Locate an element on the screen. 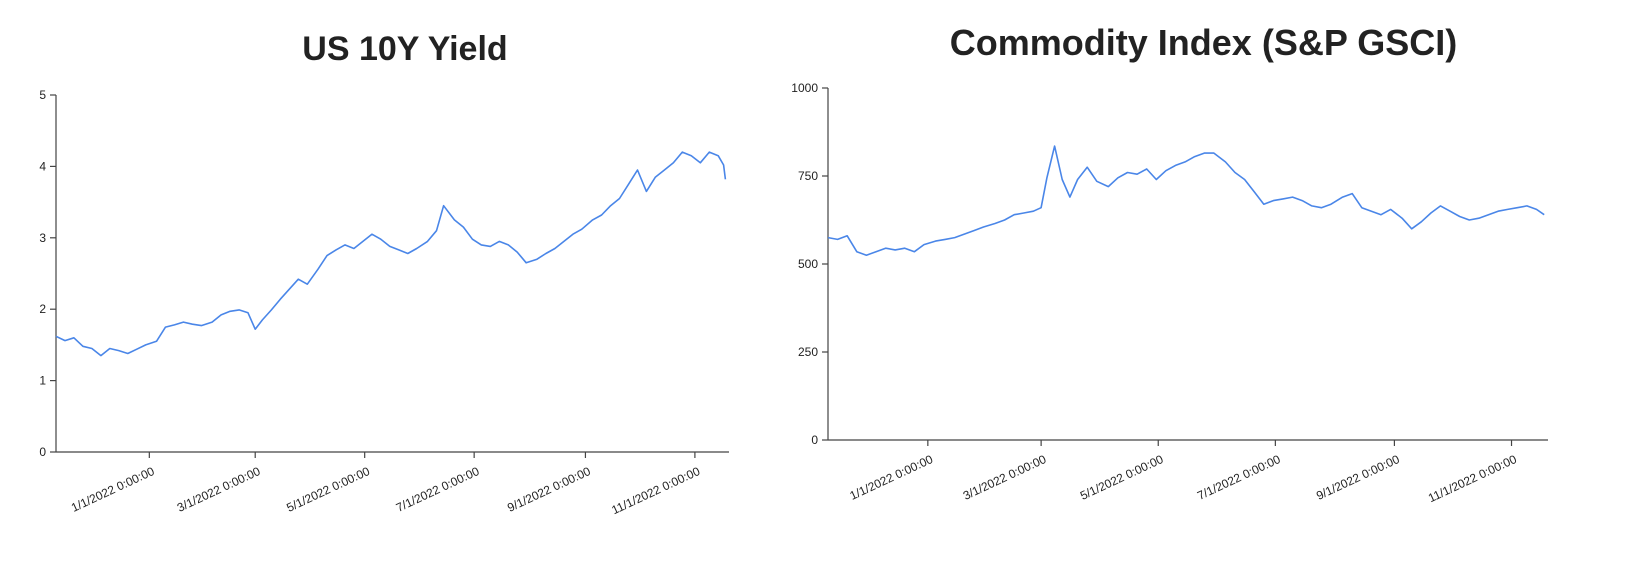 The image size is (1637, 564). y-tick-label: 500 is located at coordinates (808, 264).